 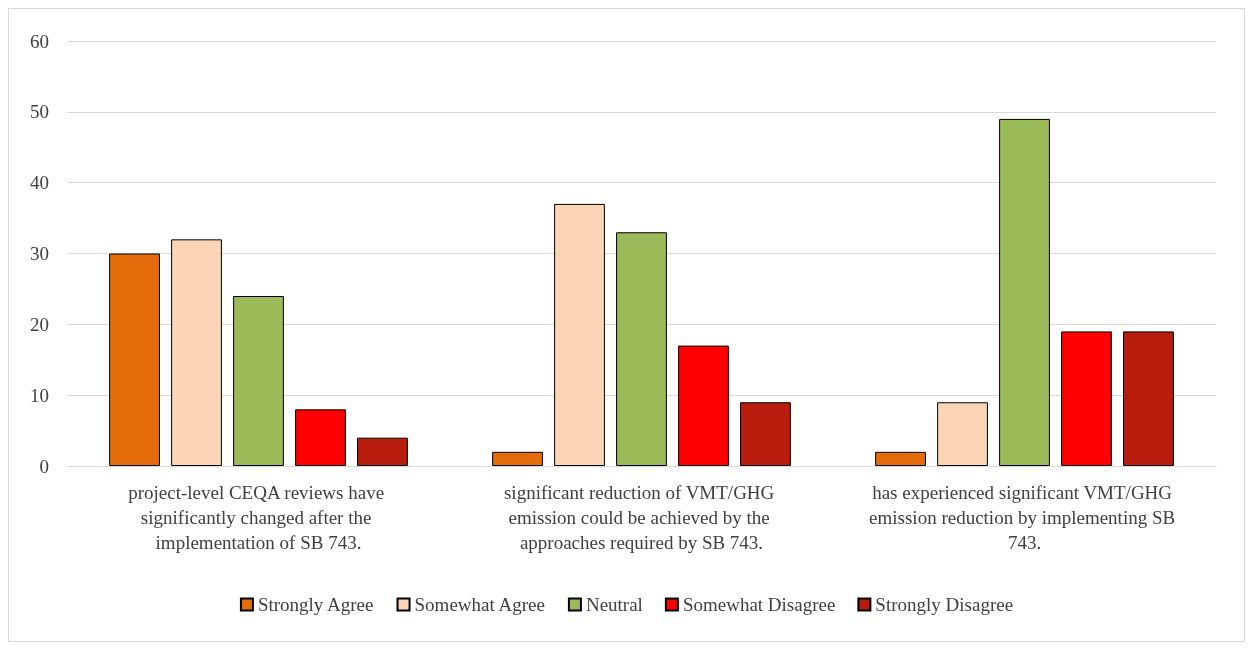 What do you see at coordinates (39, 183) in the screenshot?
I see `y-tick-label: 40` at bounding box center [39, 183].